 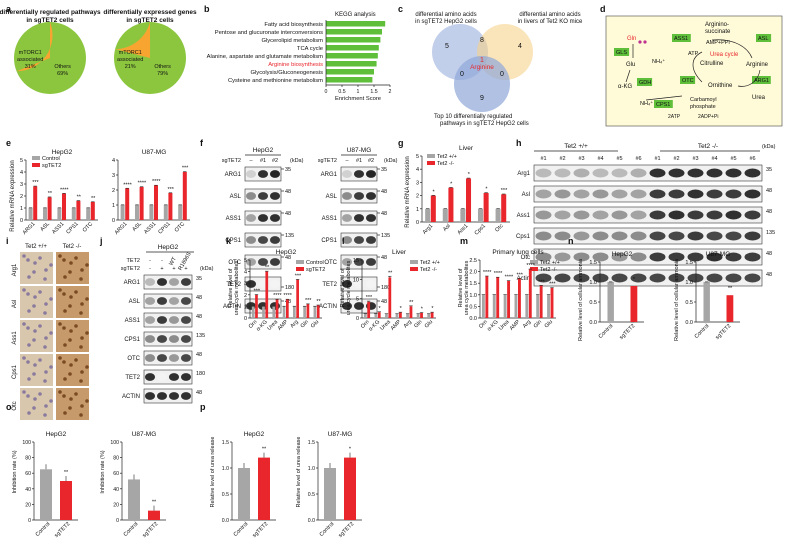 What do you see at coordinates (72, 247) in the screenshot?
I see `column-header: Tet2 -/-` at bounding box center [72, 247].